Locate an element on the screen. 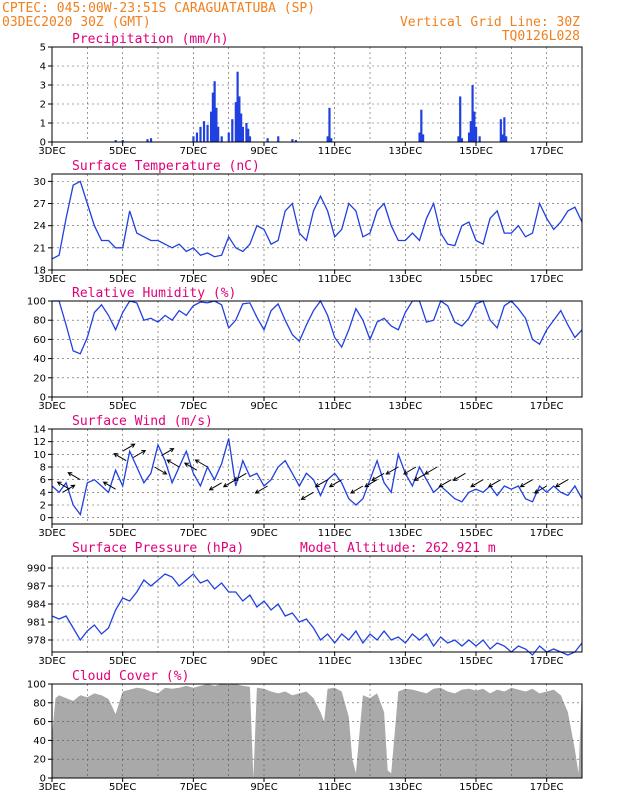  y-tick-label: 21 is located at coordinates (39, 248).